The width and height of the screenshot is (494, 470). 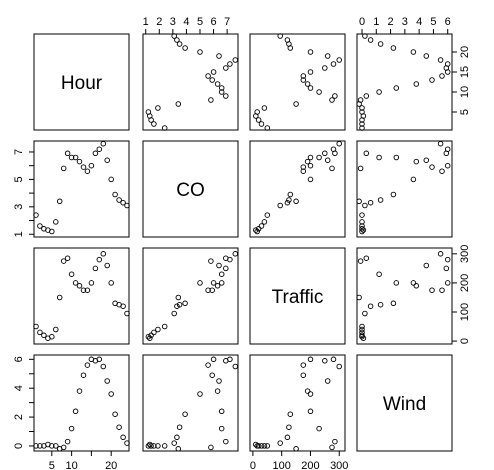 What do you see at coordinates (404, 82) in the screenshot?
I see `panel-hour-vs-wind` at bounding box center [404, 82].